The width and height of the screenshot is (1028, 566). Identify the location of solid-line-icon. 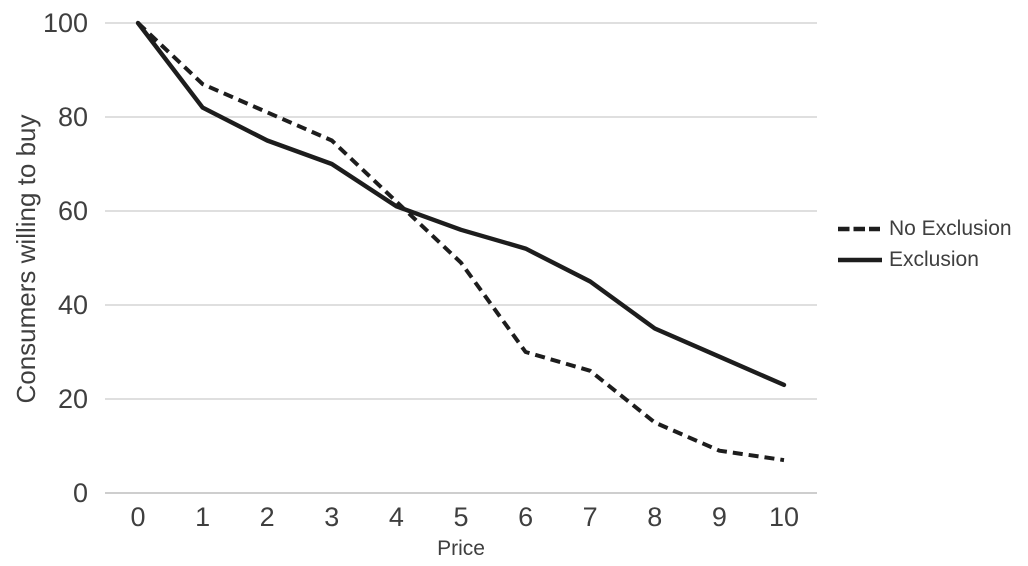
(860, 259).